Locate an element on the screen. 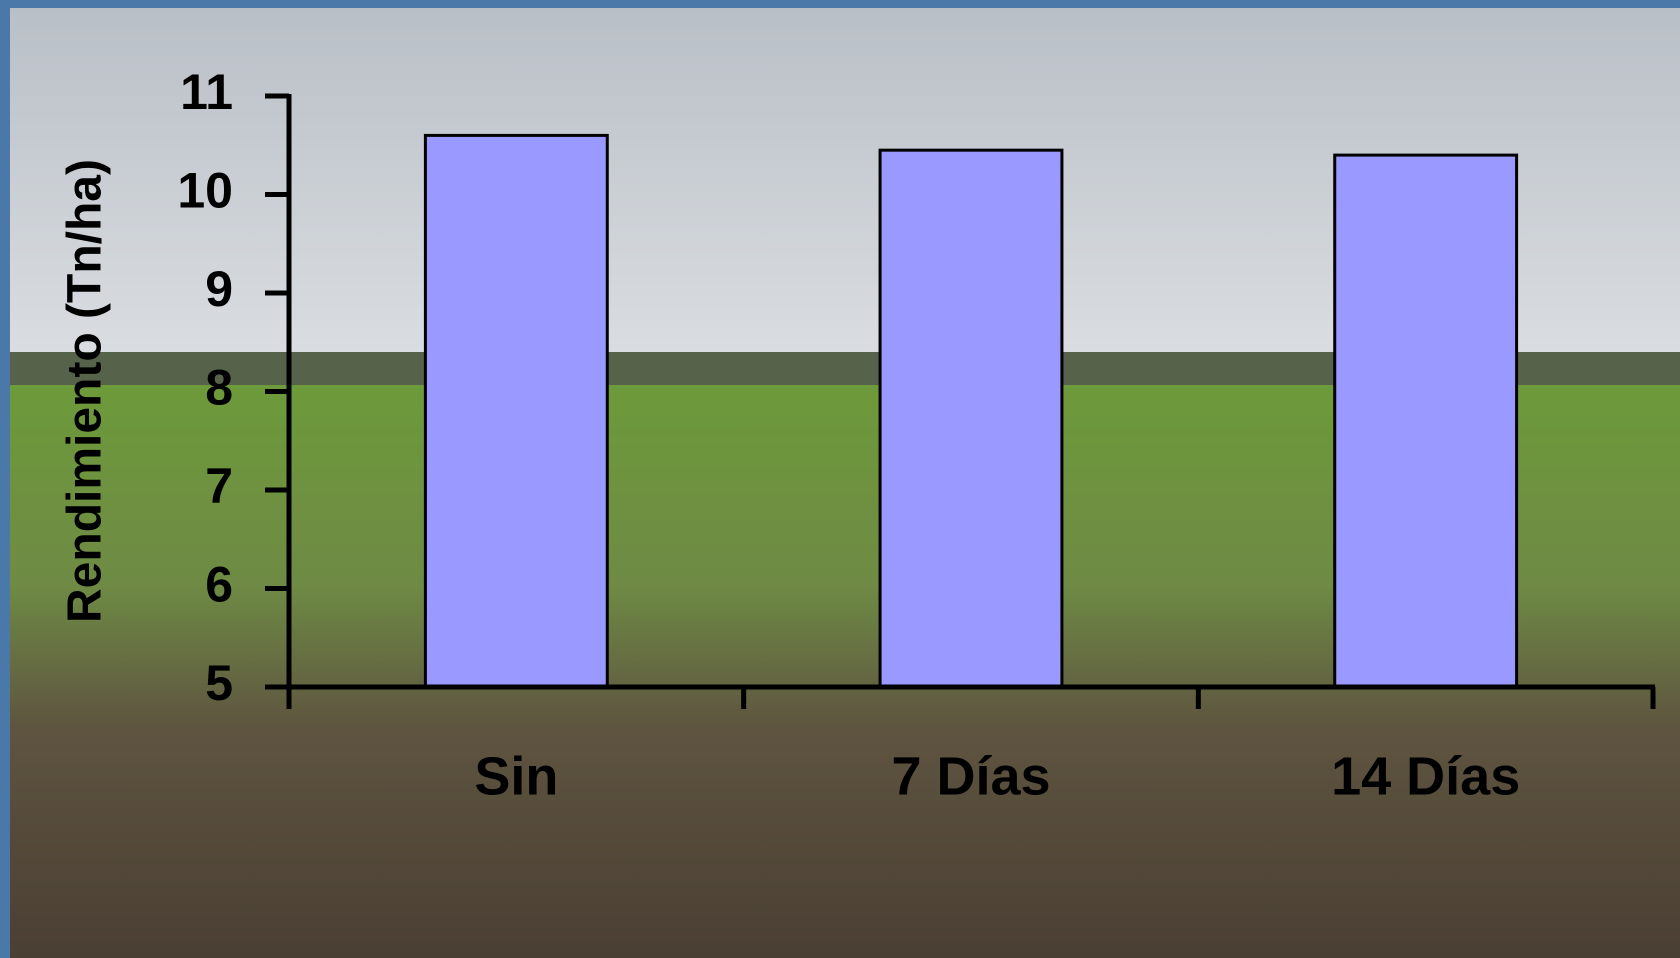 The image size is (1680, 958). y-tick-label: 5 is located at coordinates (219, 683).